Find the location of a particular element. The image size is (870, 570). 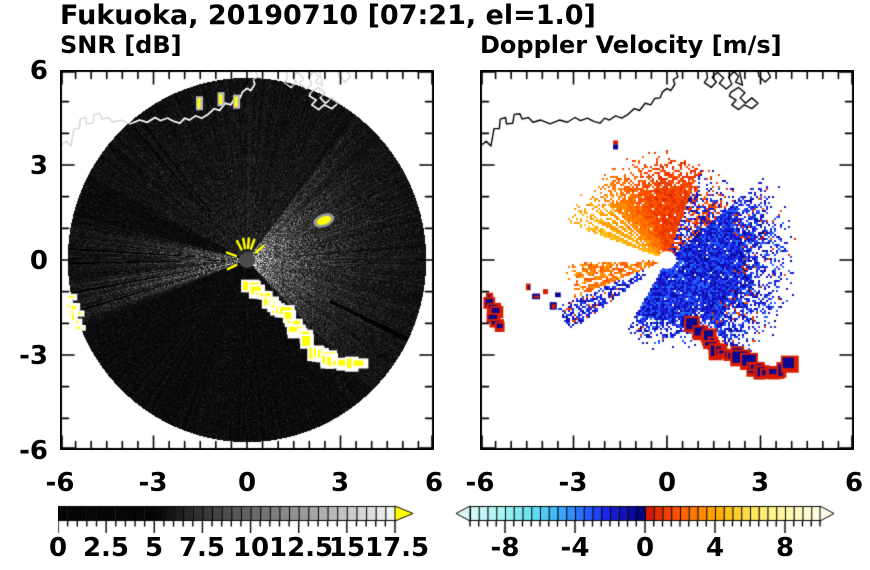

figure-title: Fukuoka, 20190710 [07:21, el=1.0] is located at coordinates (328, 15).